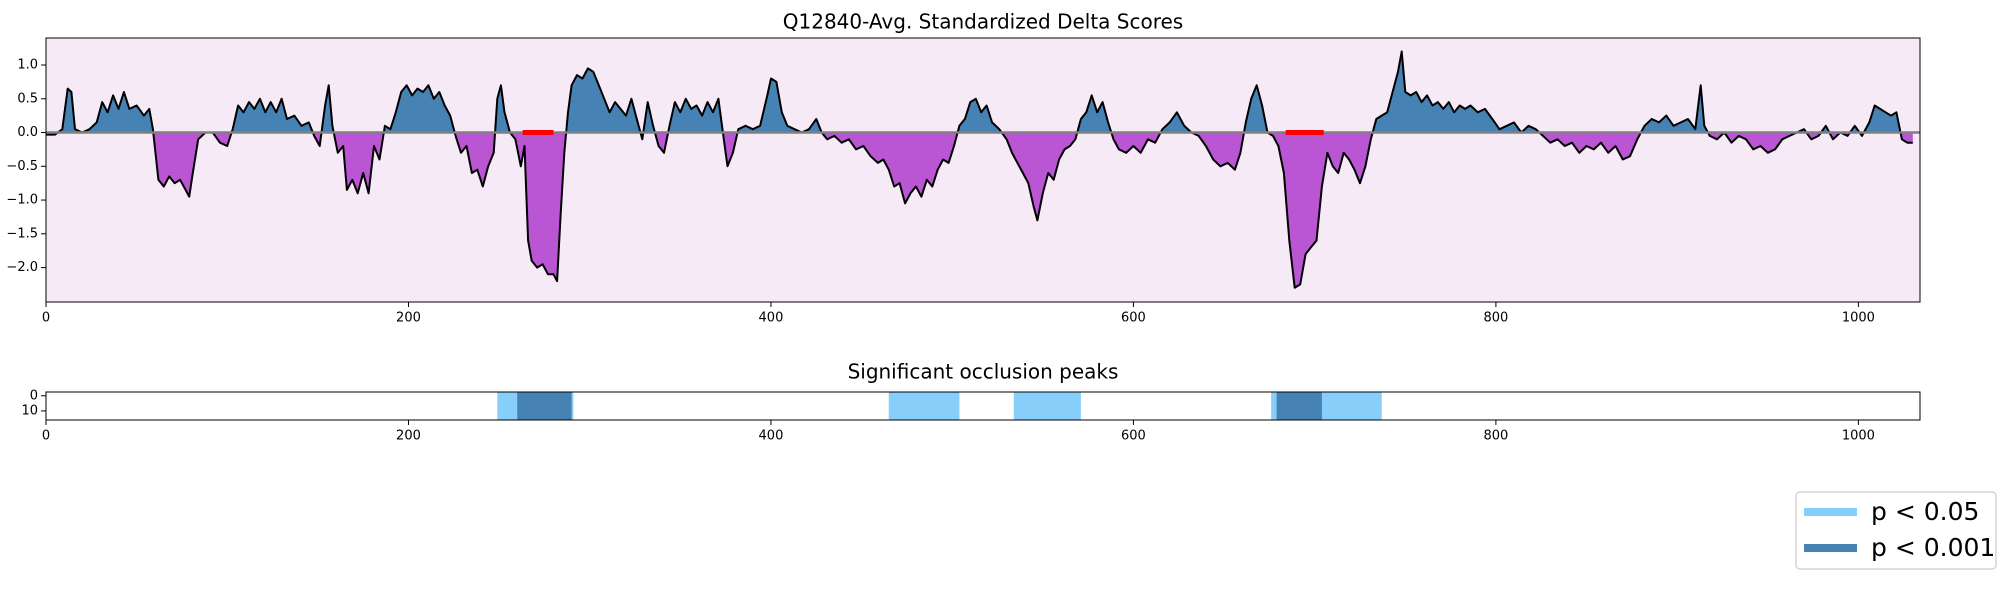  What do you see at coordinates (1933, 547) in the screenshot?
I see `legend-label: p < 0.001` at bounding box center [1933, 547].